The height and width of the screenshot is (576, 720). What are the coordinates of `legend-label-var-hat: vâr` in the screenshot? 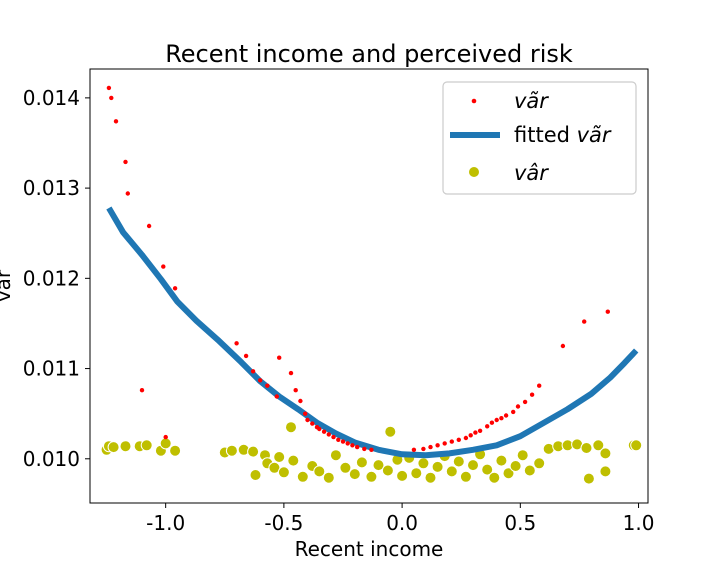 It's located at (531, 173).